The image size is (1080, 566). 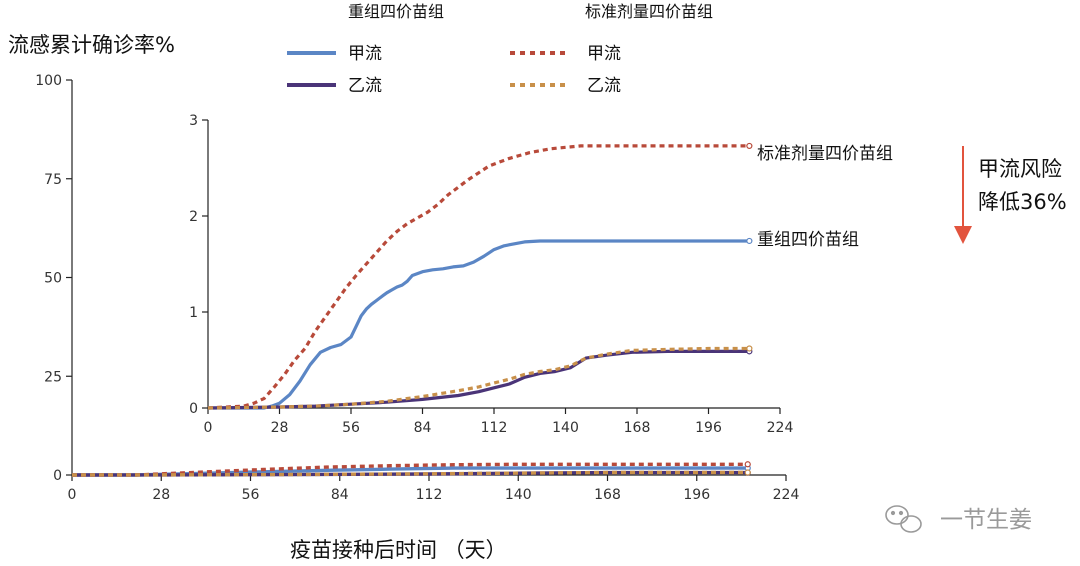 I want to click on y-tick-label: 25, so click(x=53, y=377).